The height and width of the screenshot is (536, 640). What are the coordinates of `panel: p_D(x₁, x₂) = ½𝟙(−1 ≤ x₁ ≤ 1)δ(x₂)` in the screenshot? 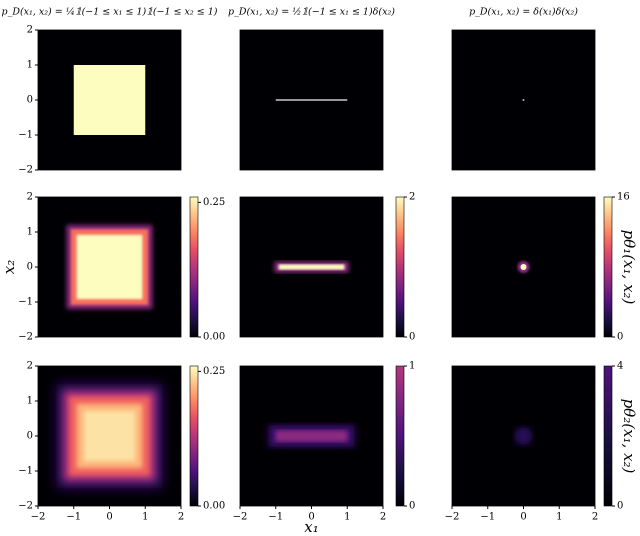 It's located at (311, 89).